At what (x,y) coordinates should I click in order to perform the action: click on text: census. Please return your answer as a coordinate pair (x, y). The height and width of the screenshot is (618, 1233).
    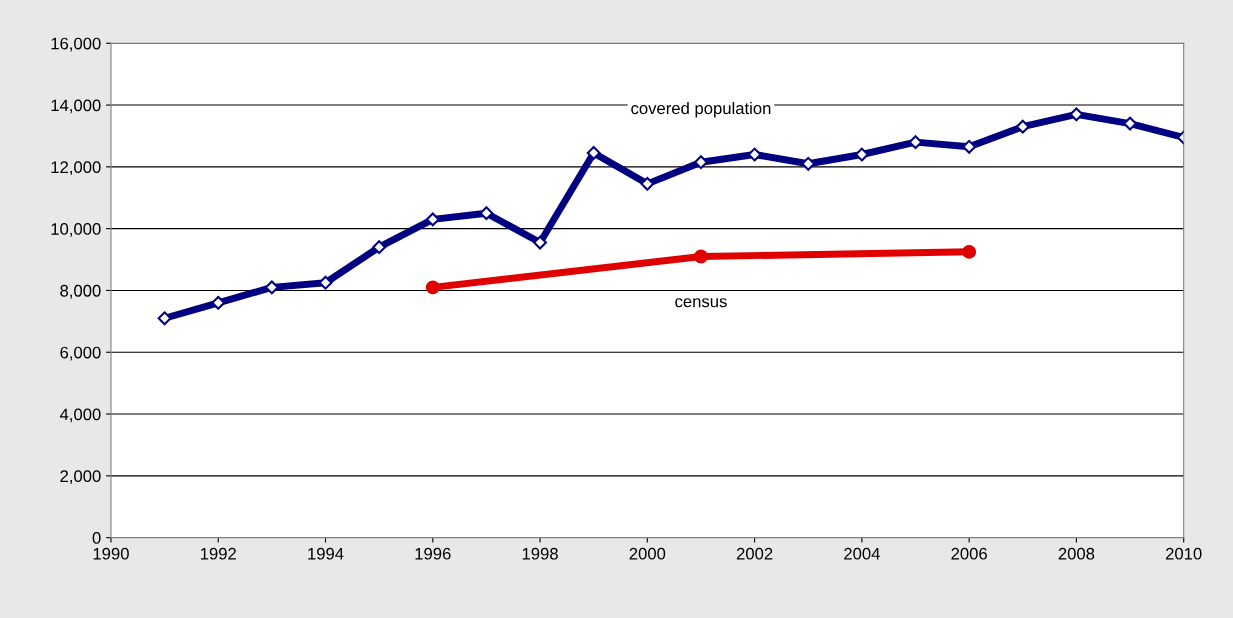
    Looking at the image, I should click on (701, 303).